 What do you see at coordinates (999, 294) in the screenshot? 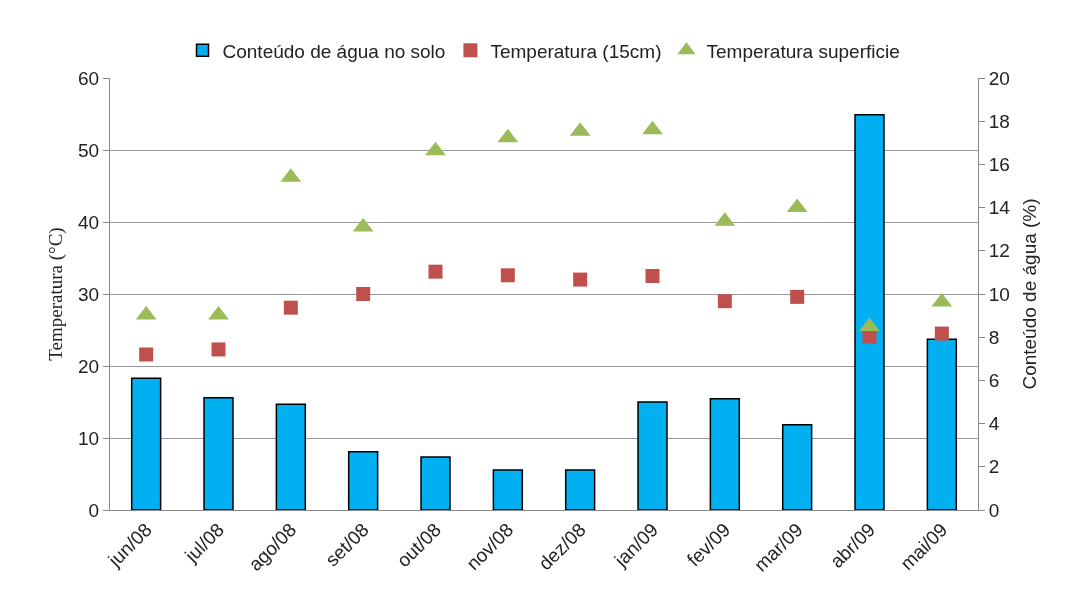
I see `y2-tick-label: 10` at bounding box center [999, 294].